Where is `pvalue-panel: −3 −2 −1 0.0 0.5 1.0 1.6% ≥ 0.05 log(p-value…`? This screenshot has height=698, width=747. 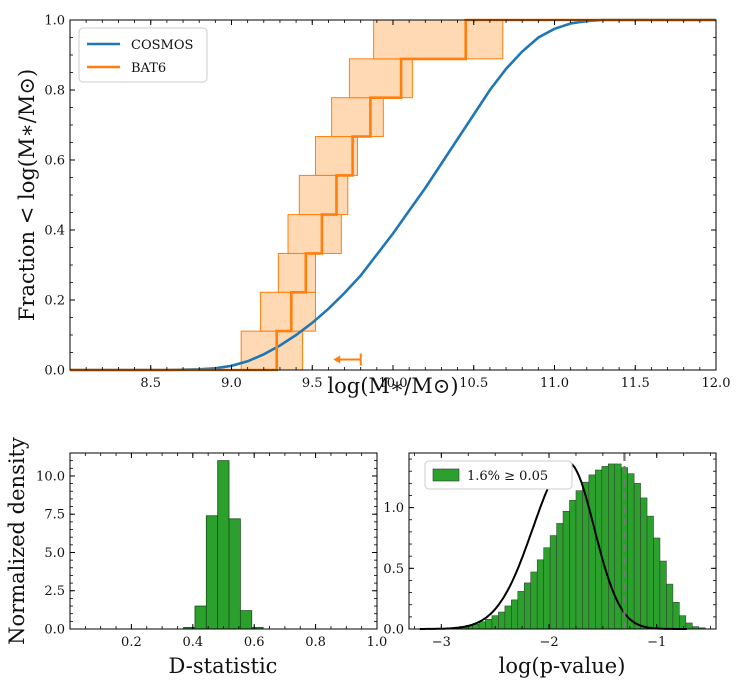 pvalue-panel: −3 −2 −1 0.0 0.5 1.0 1.6% ≥ 0.05 log(p-value… is located at coordinates (550, 565).